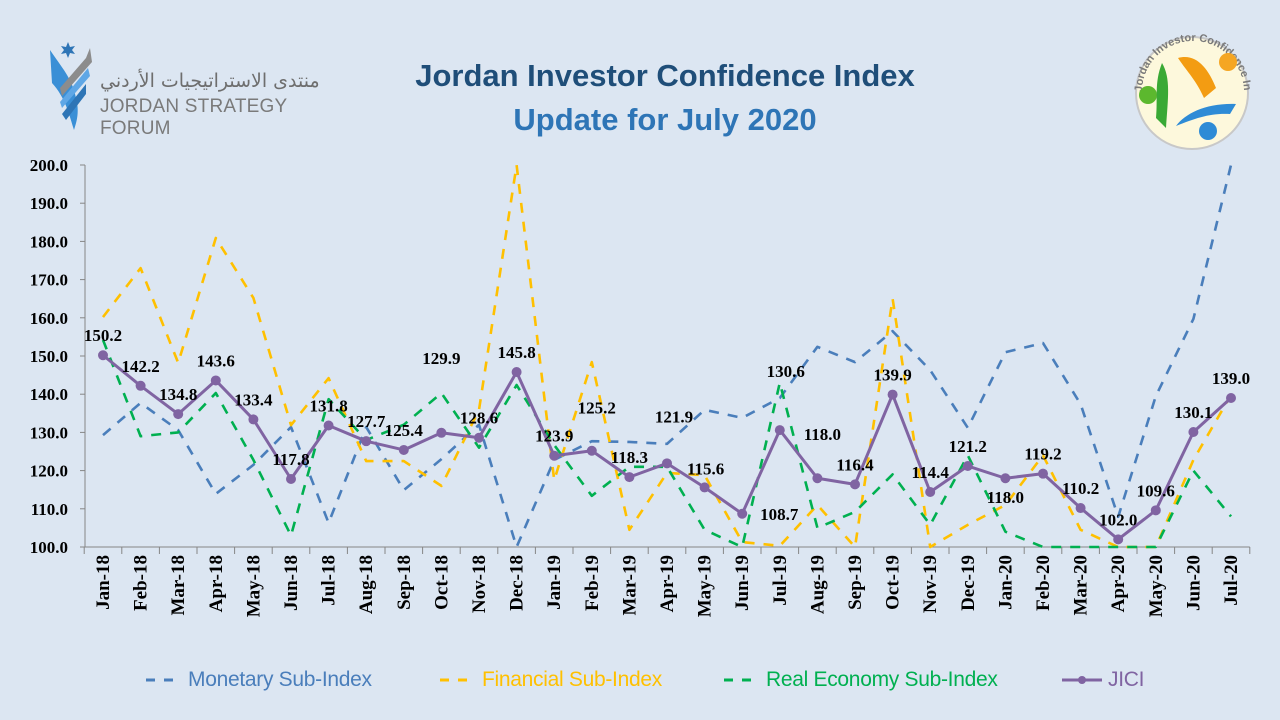 This screenshot has width=1280, height=720. What do you see at coordinates (1080, 488) in the screenshot?
I see `data-label: 110.2` at bounding box center [1080, 488].